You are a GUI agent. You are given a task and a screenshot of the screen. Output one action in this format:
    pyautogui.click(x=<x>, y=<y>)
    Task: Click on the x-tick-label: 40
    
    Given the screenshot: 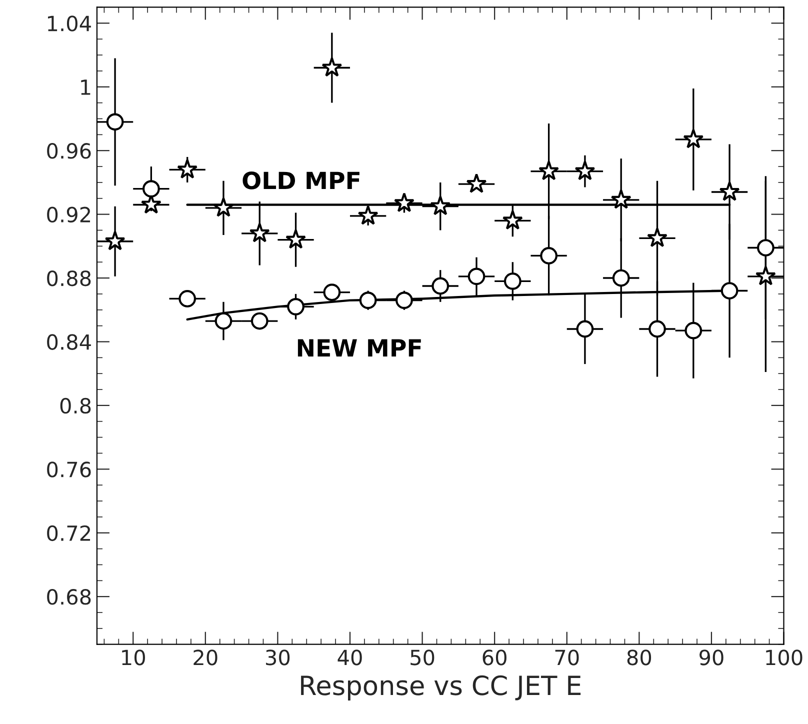 What is the action you would take?
    pyautogui.click(x=350, y=658)
    